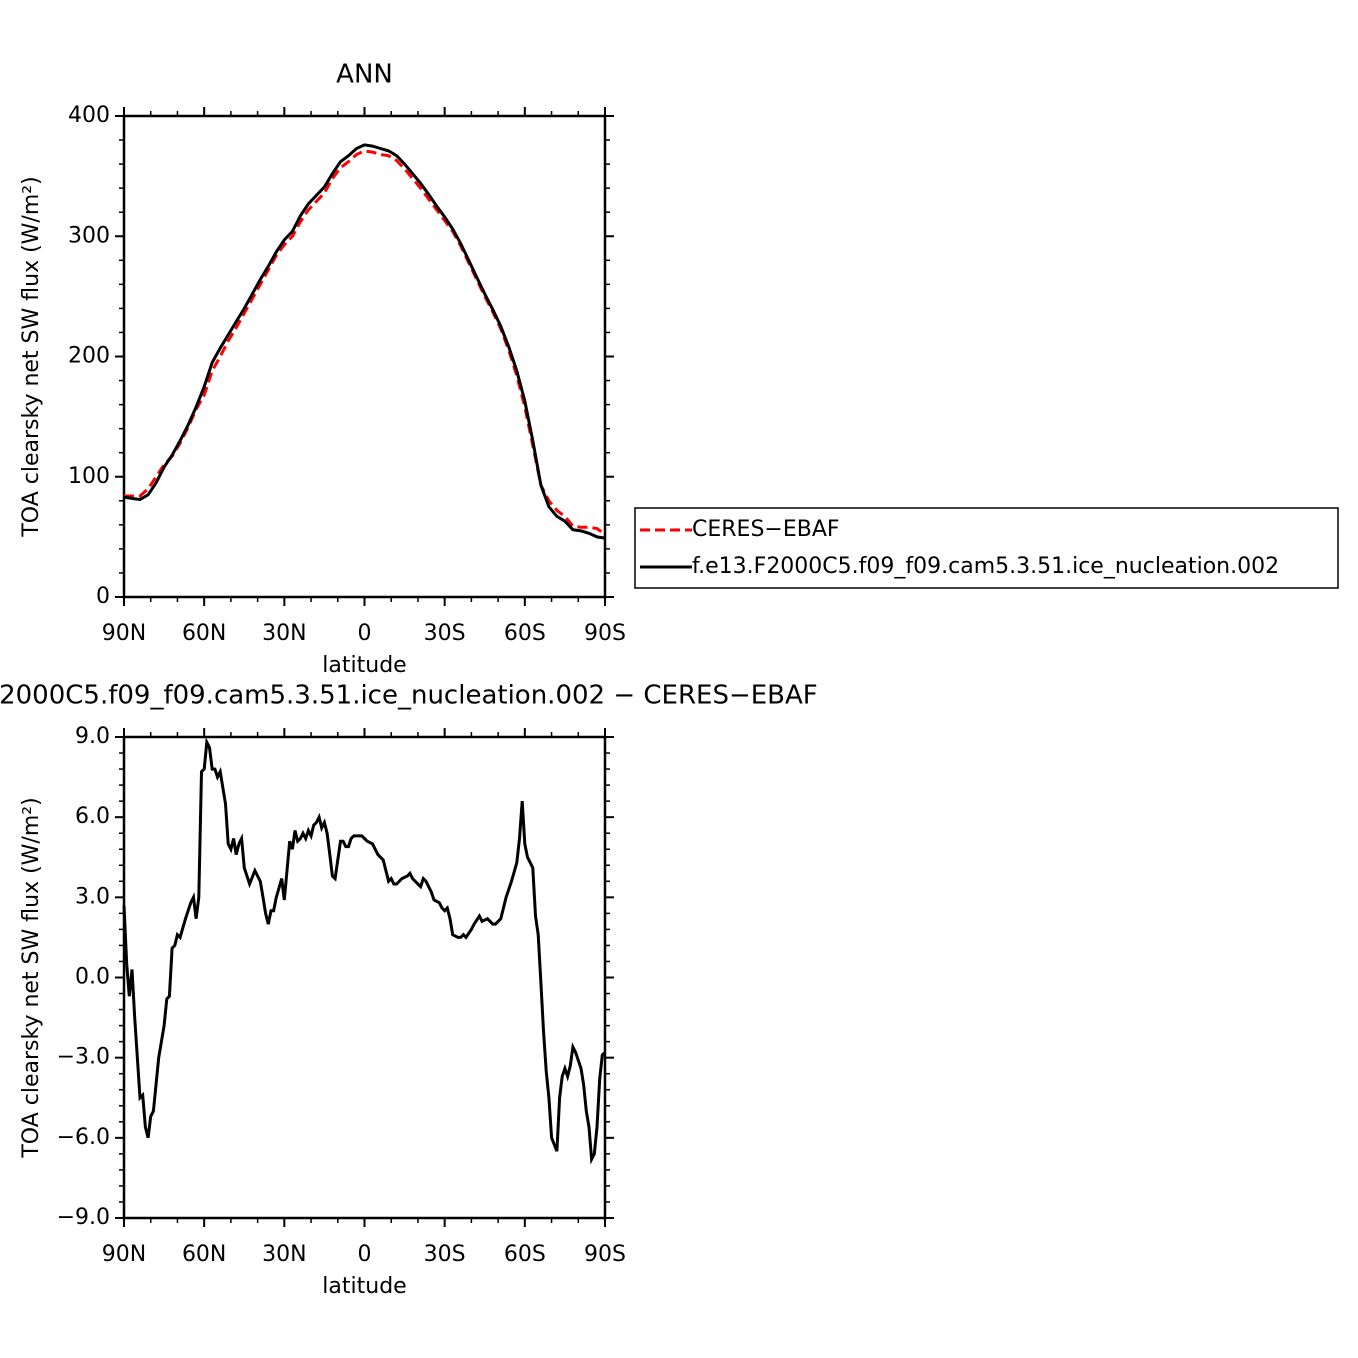 The image size is (1358, 1358). What do you see at coordinates (92, 896) in the screenshot?
I see `y-tick-label: 3.0` at bounding box center [92, 896].